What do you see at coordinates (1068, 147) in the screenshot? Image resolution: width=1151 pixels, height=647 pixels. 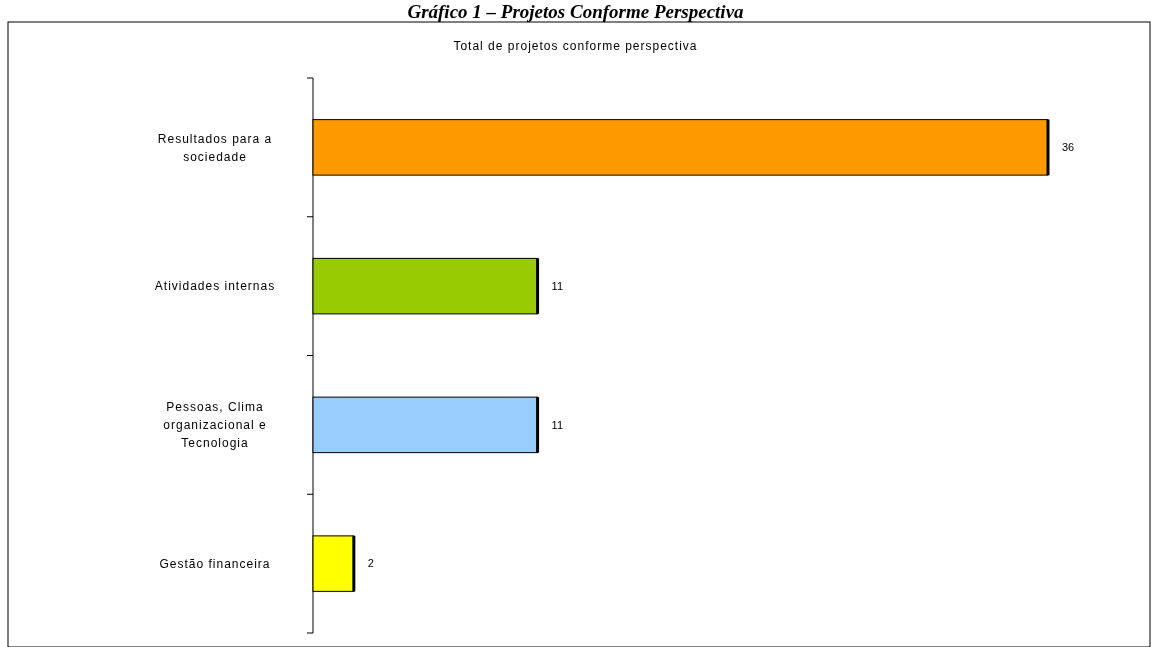 I see `data-label: 36` at bounding box center [1068, 147].